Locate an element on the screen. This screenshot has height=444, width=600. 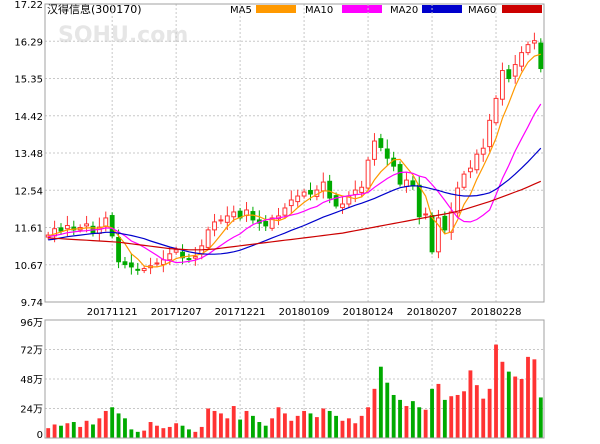
chart-title: 汉得信息(300170) is located at coordinates (94, 9).